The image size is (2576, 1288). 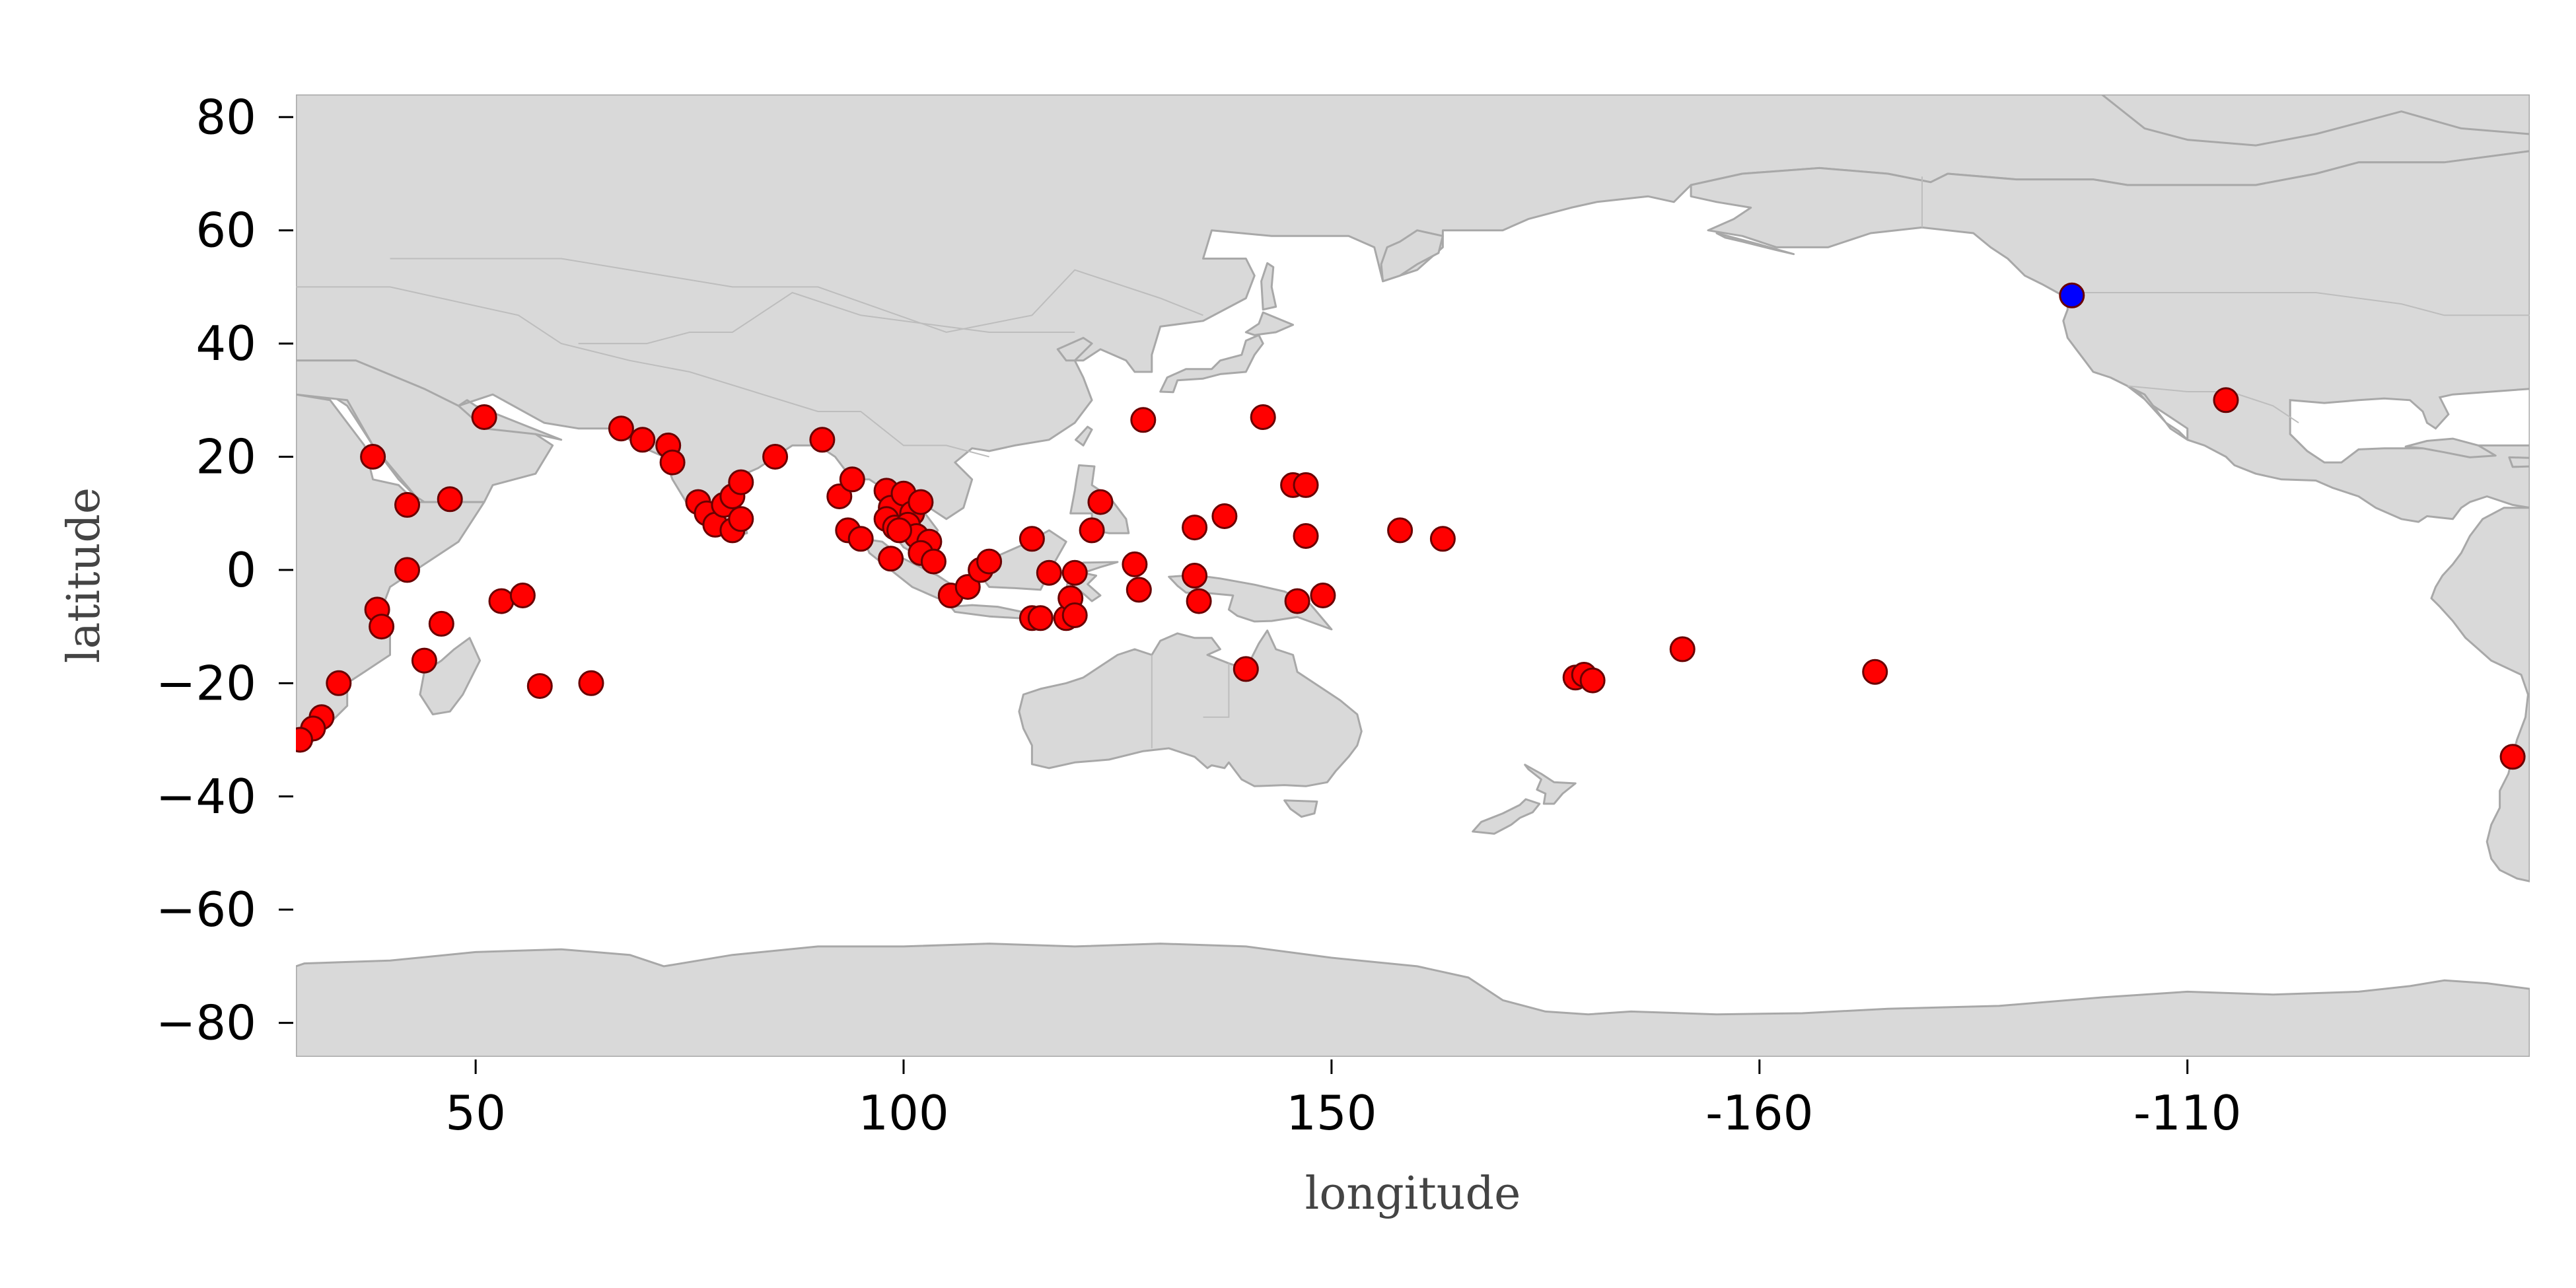 What do you see at coordinates (2158, 412) in the screenshot?
I see `land-baja-california` at bounding box center [2158, 412].